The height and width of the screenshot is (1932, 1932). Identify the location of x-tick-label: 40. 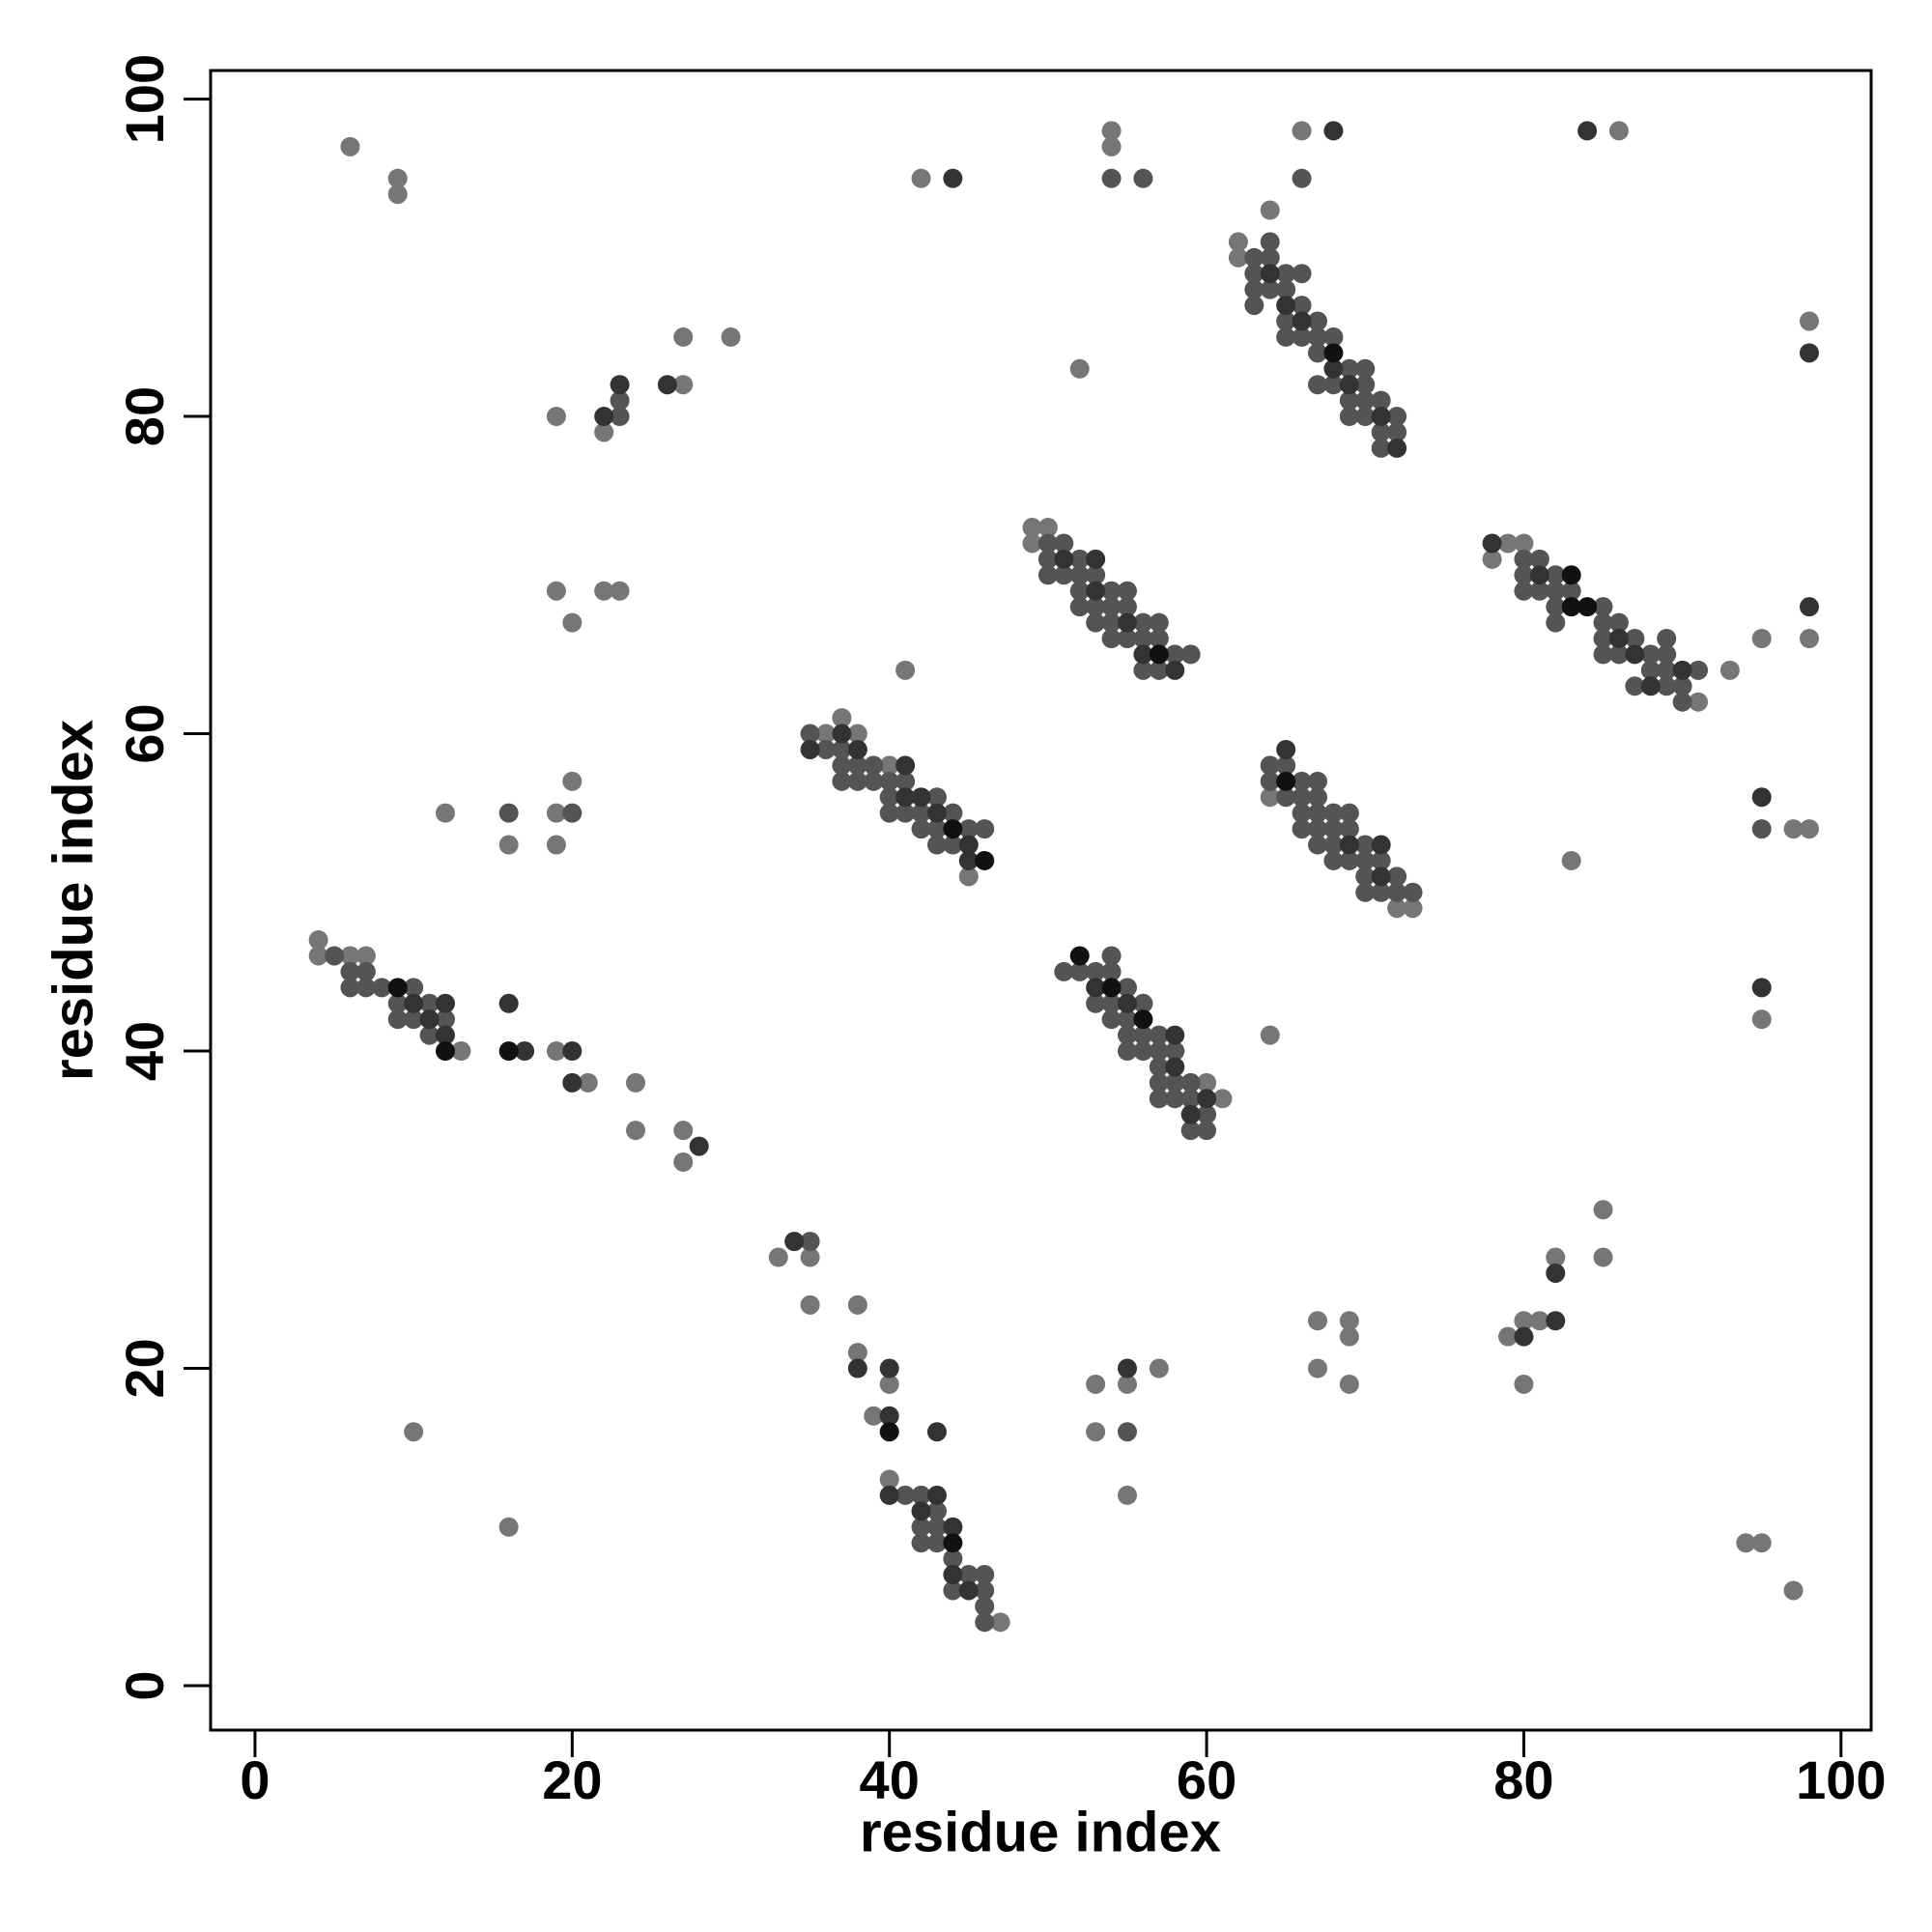
(890, 1779).